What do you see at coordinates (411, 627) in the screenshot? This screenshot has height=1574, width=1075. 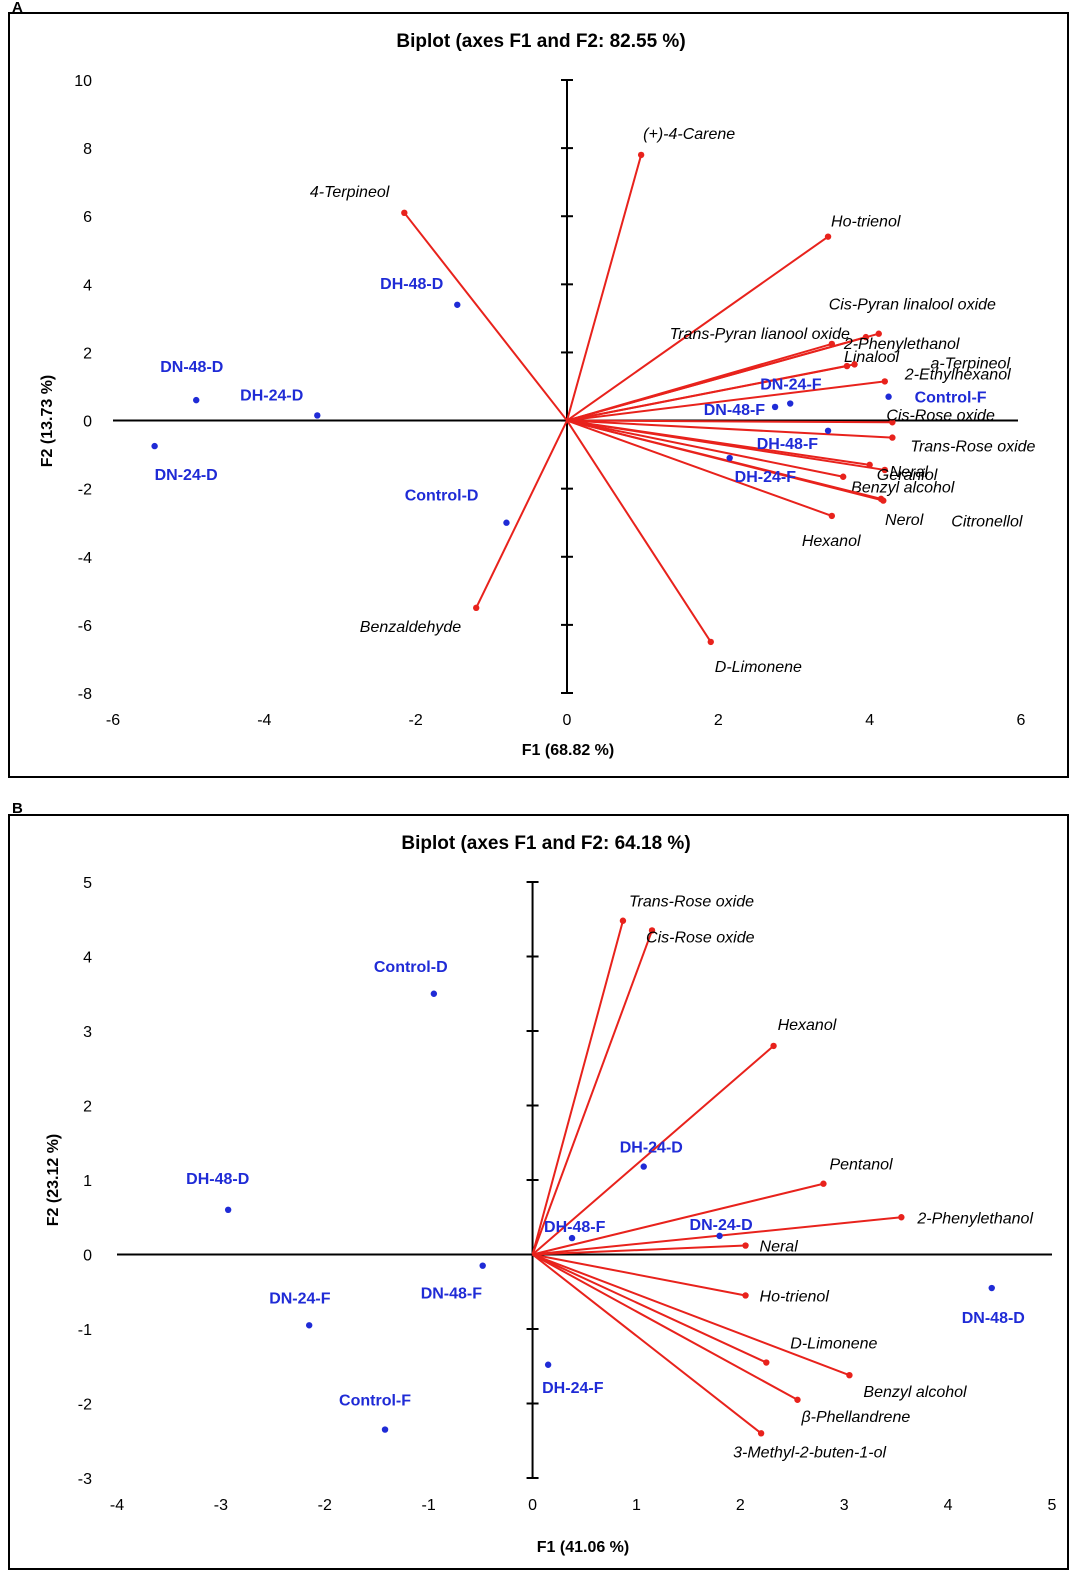 I see `variable-label: Benzaldehyde` at bounding box center [411, 627].